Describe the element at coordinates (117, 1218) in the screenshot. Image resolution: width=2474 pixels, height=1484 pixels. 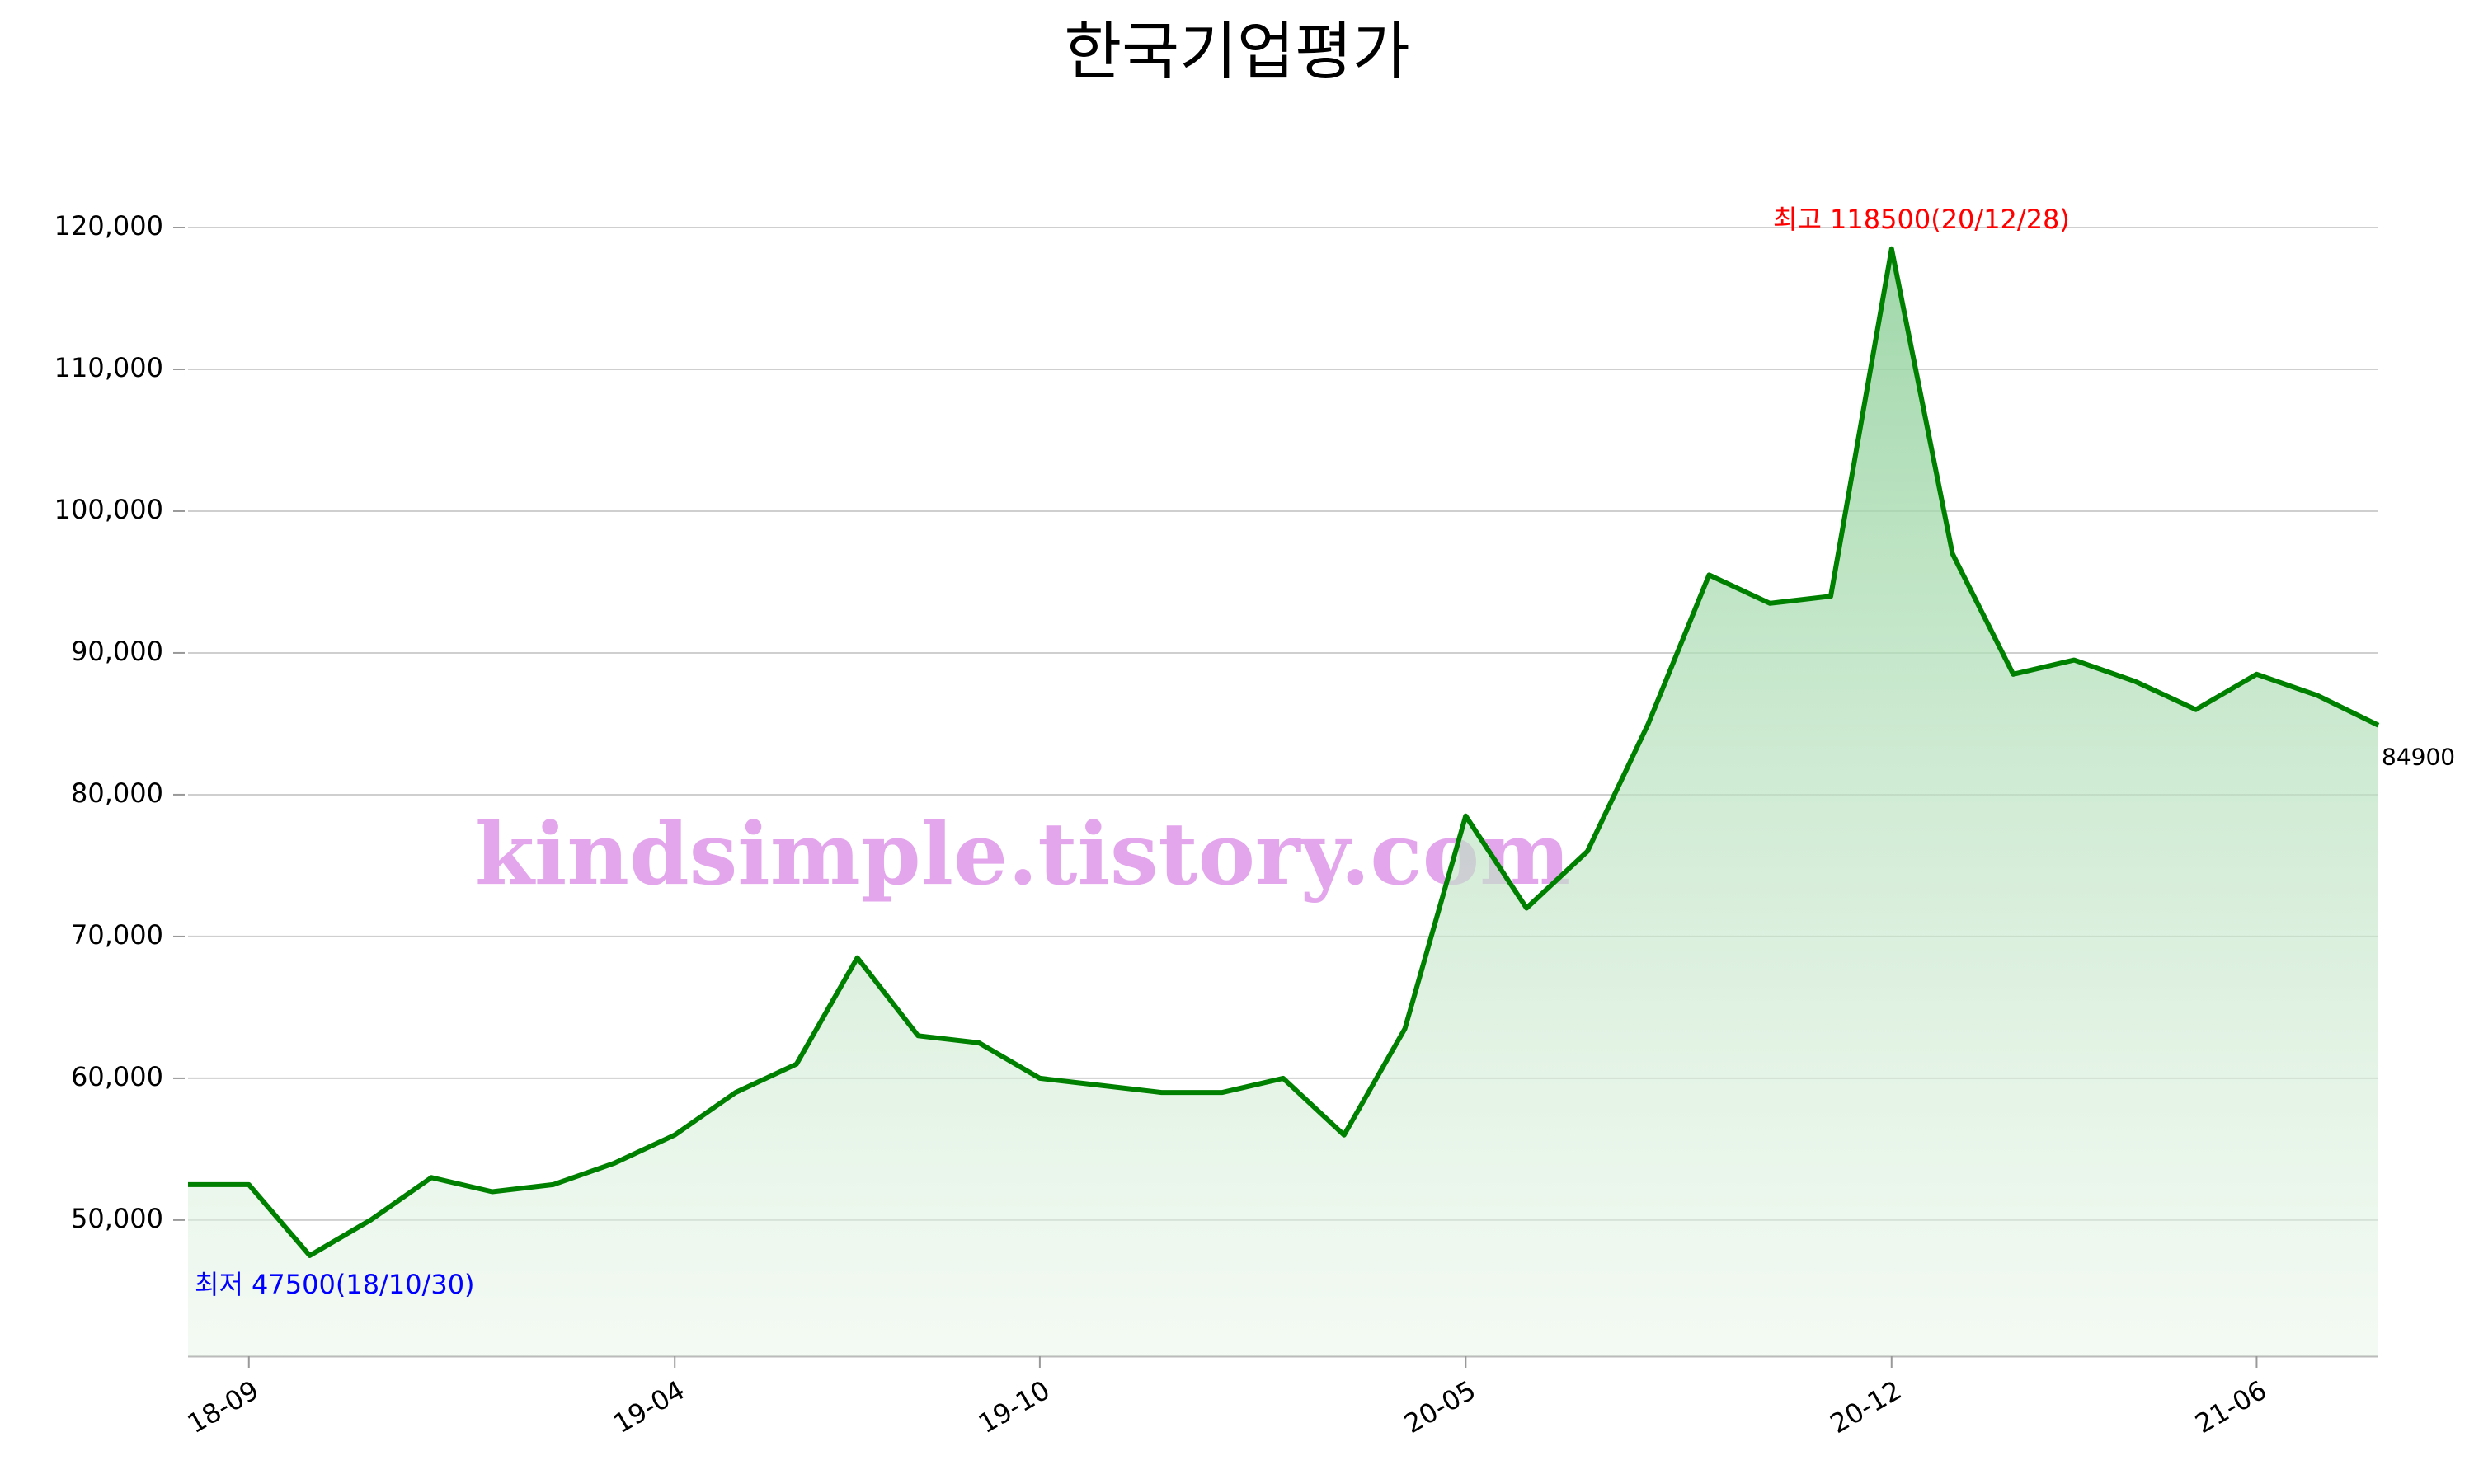
I see `y-tick-label: 50,000` at that location.